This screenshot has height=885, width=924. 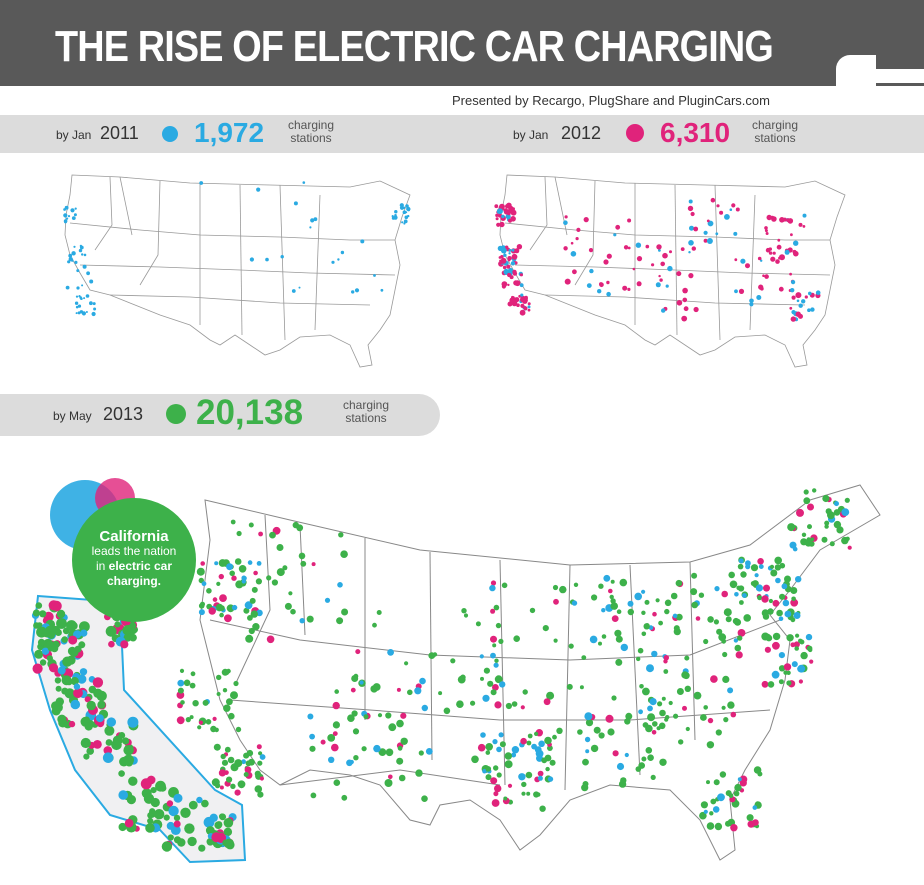 I want to click on top-band, so click(x=462, y=134).